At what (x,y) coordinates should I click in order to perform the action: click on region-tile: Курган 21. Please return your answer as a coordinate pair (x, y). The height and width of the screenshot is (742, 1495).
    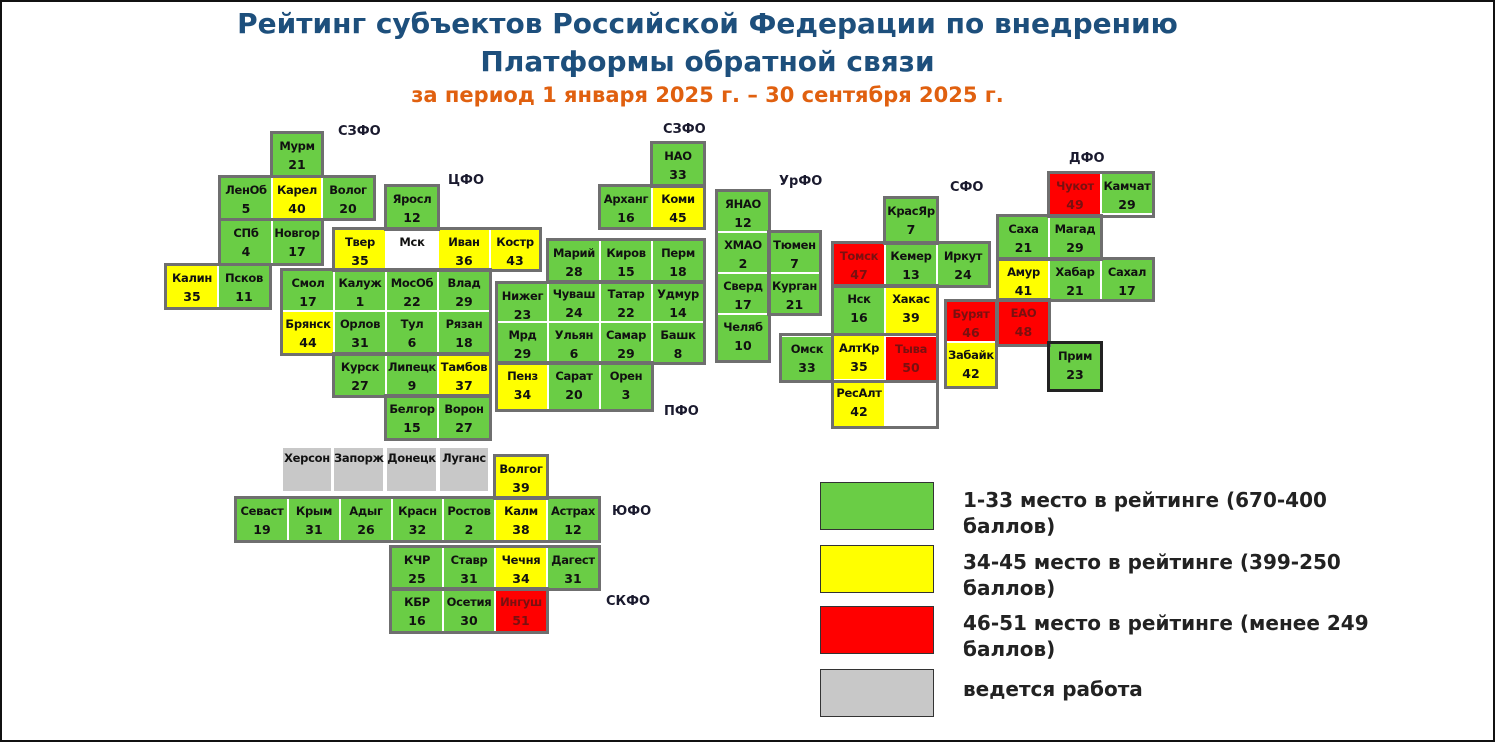
    Looking at the image, I should click on (794, 293).